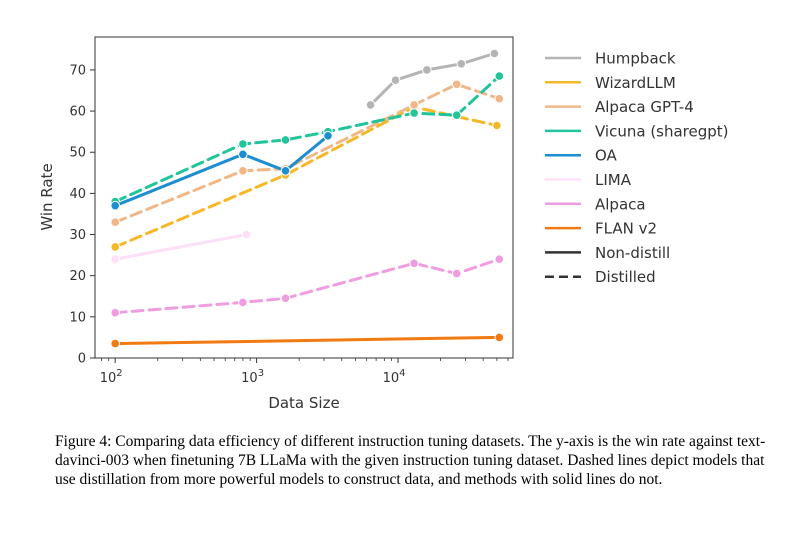  What do you see at coordinates (111, 377) in the screenshot?
I see `x-tick-label: 10²` at bounding box center [111, 377].